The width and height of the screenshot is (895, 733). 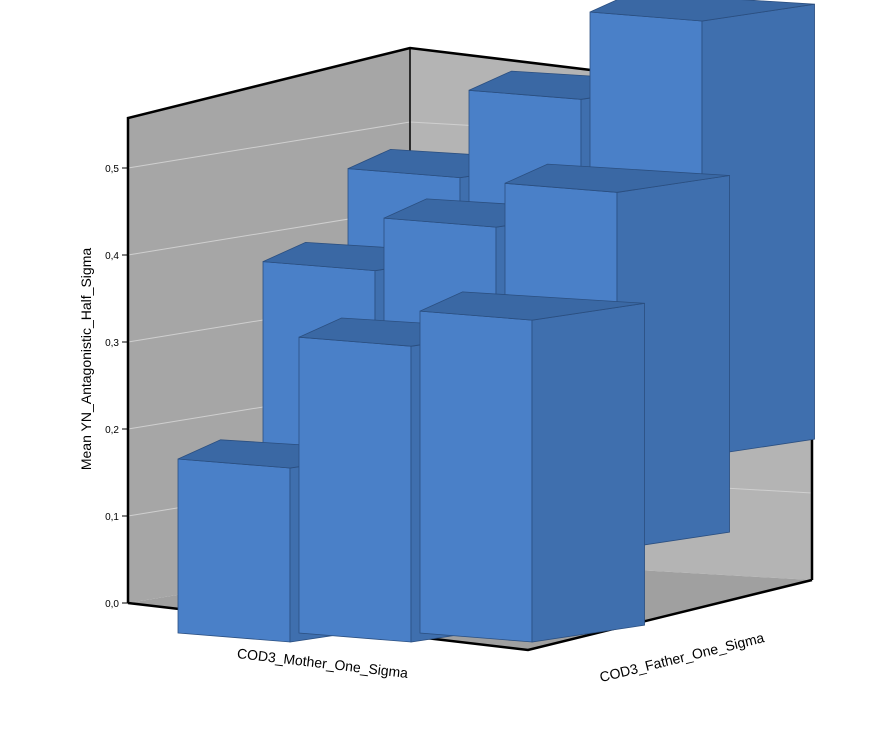 What do you see at coordinates (588, 472) in the screenshot?
I see `bar-side-face` at bounding box center [588, 472].